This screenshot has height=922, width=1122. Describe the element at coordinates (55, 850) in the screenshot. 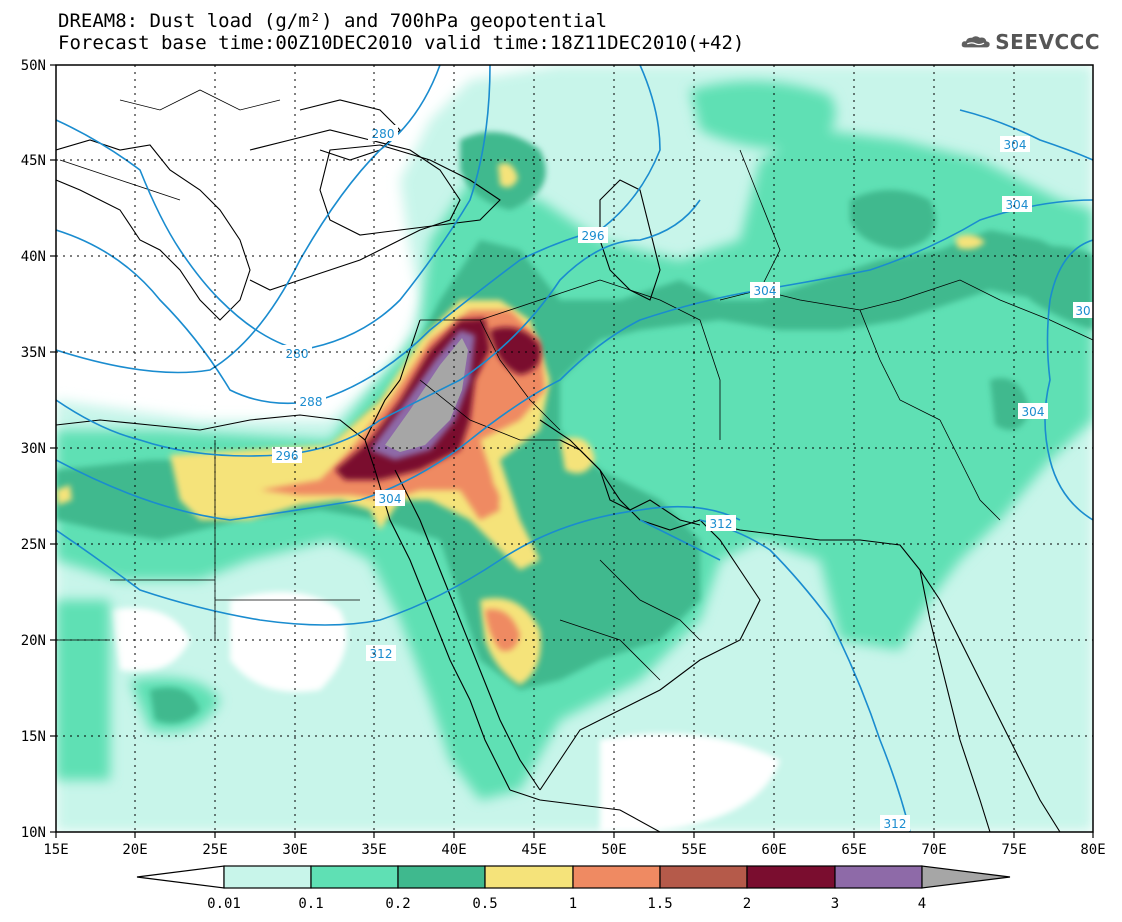

I see `lon-label: 15E` at that location.